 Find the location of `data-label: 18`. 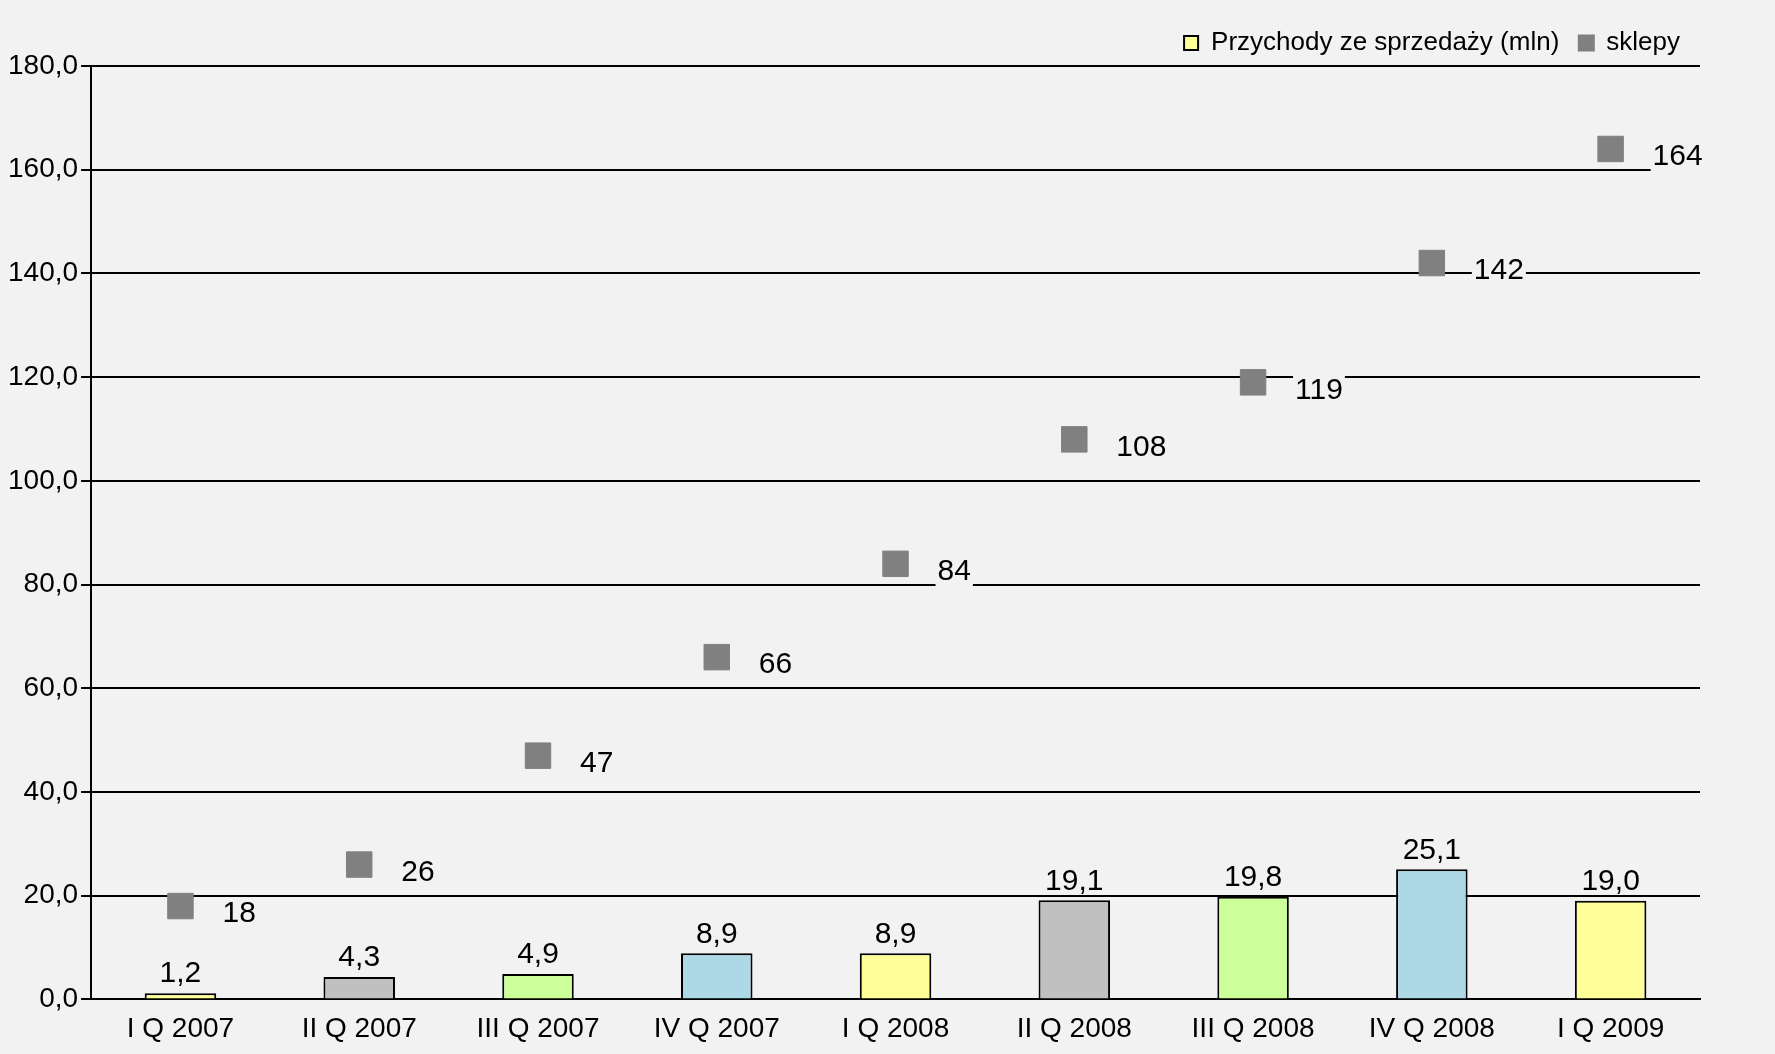

data-label: 18 is located at coordinates (239, 912).